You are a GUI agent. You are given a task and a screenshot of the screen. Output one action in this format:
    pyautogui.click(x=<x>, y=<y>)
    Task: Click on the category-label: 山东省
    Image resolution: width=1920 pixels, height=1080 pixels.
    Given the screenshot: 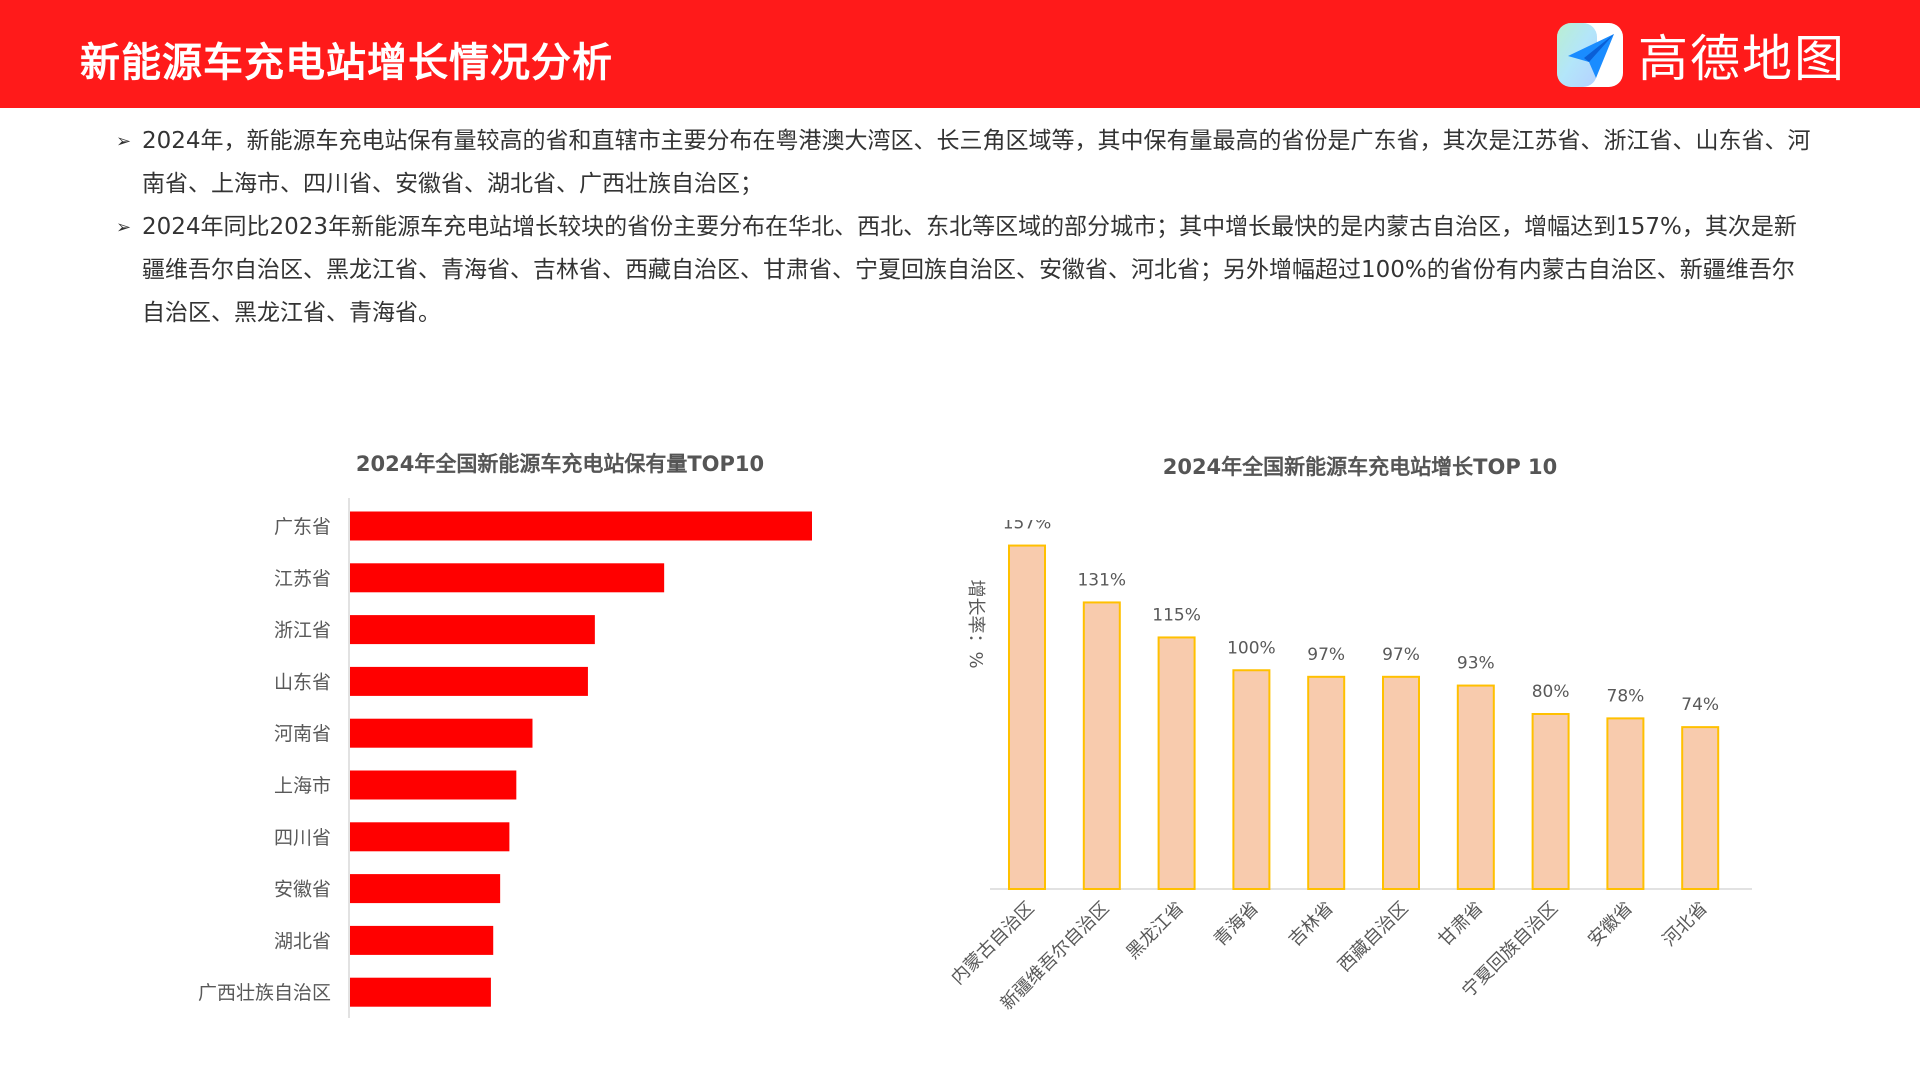 What is the action you would take?
    pyautogui.click(x=302, y=682)
    